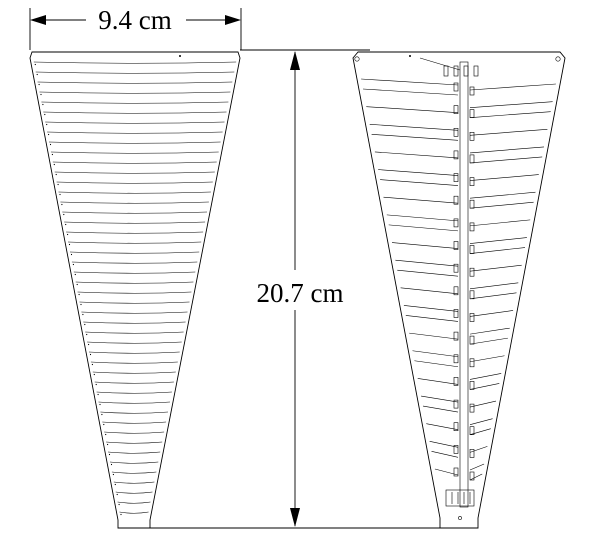  I want to click on width-dimension: 9.4 cm, so click(135, 27).